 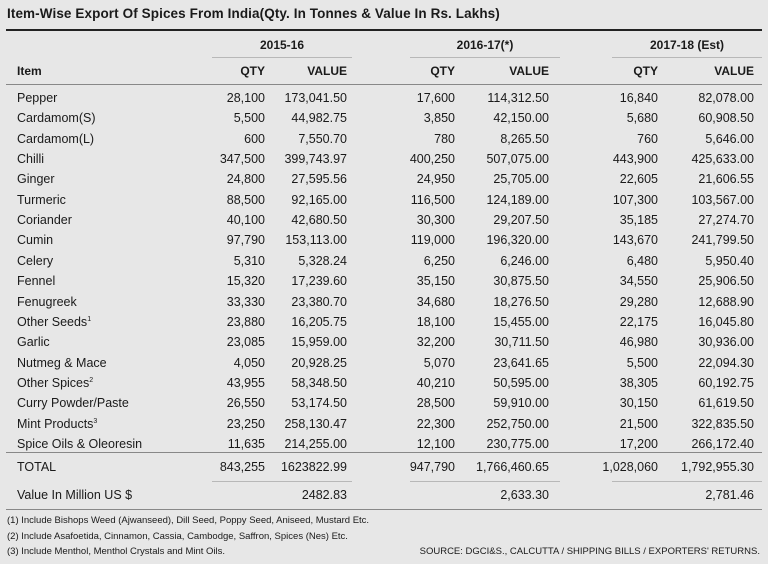 I want to click on row-item-cell: Mint Products3, so click(x=57, y=424).